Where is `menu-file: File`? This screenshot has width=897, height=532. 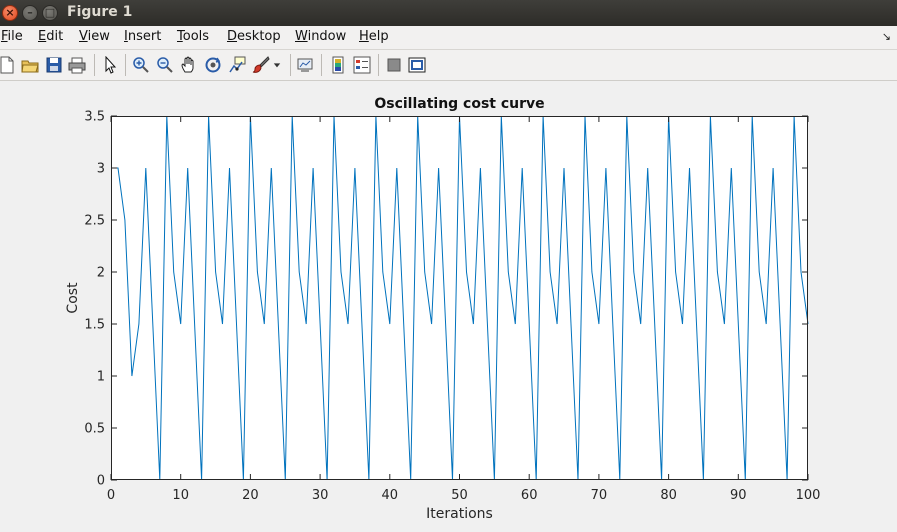 menu-file: File is located at coordinates (12, 36).